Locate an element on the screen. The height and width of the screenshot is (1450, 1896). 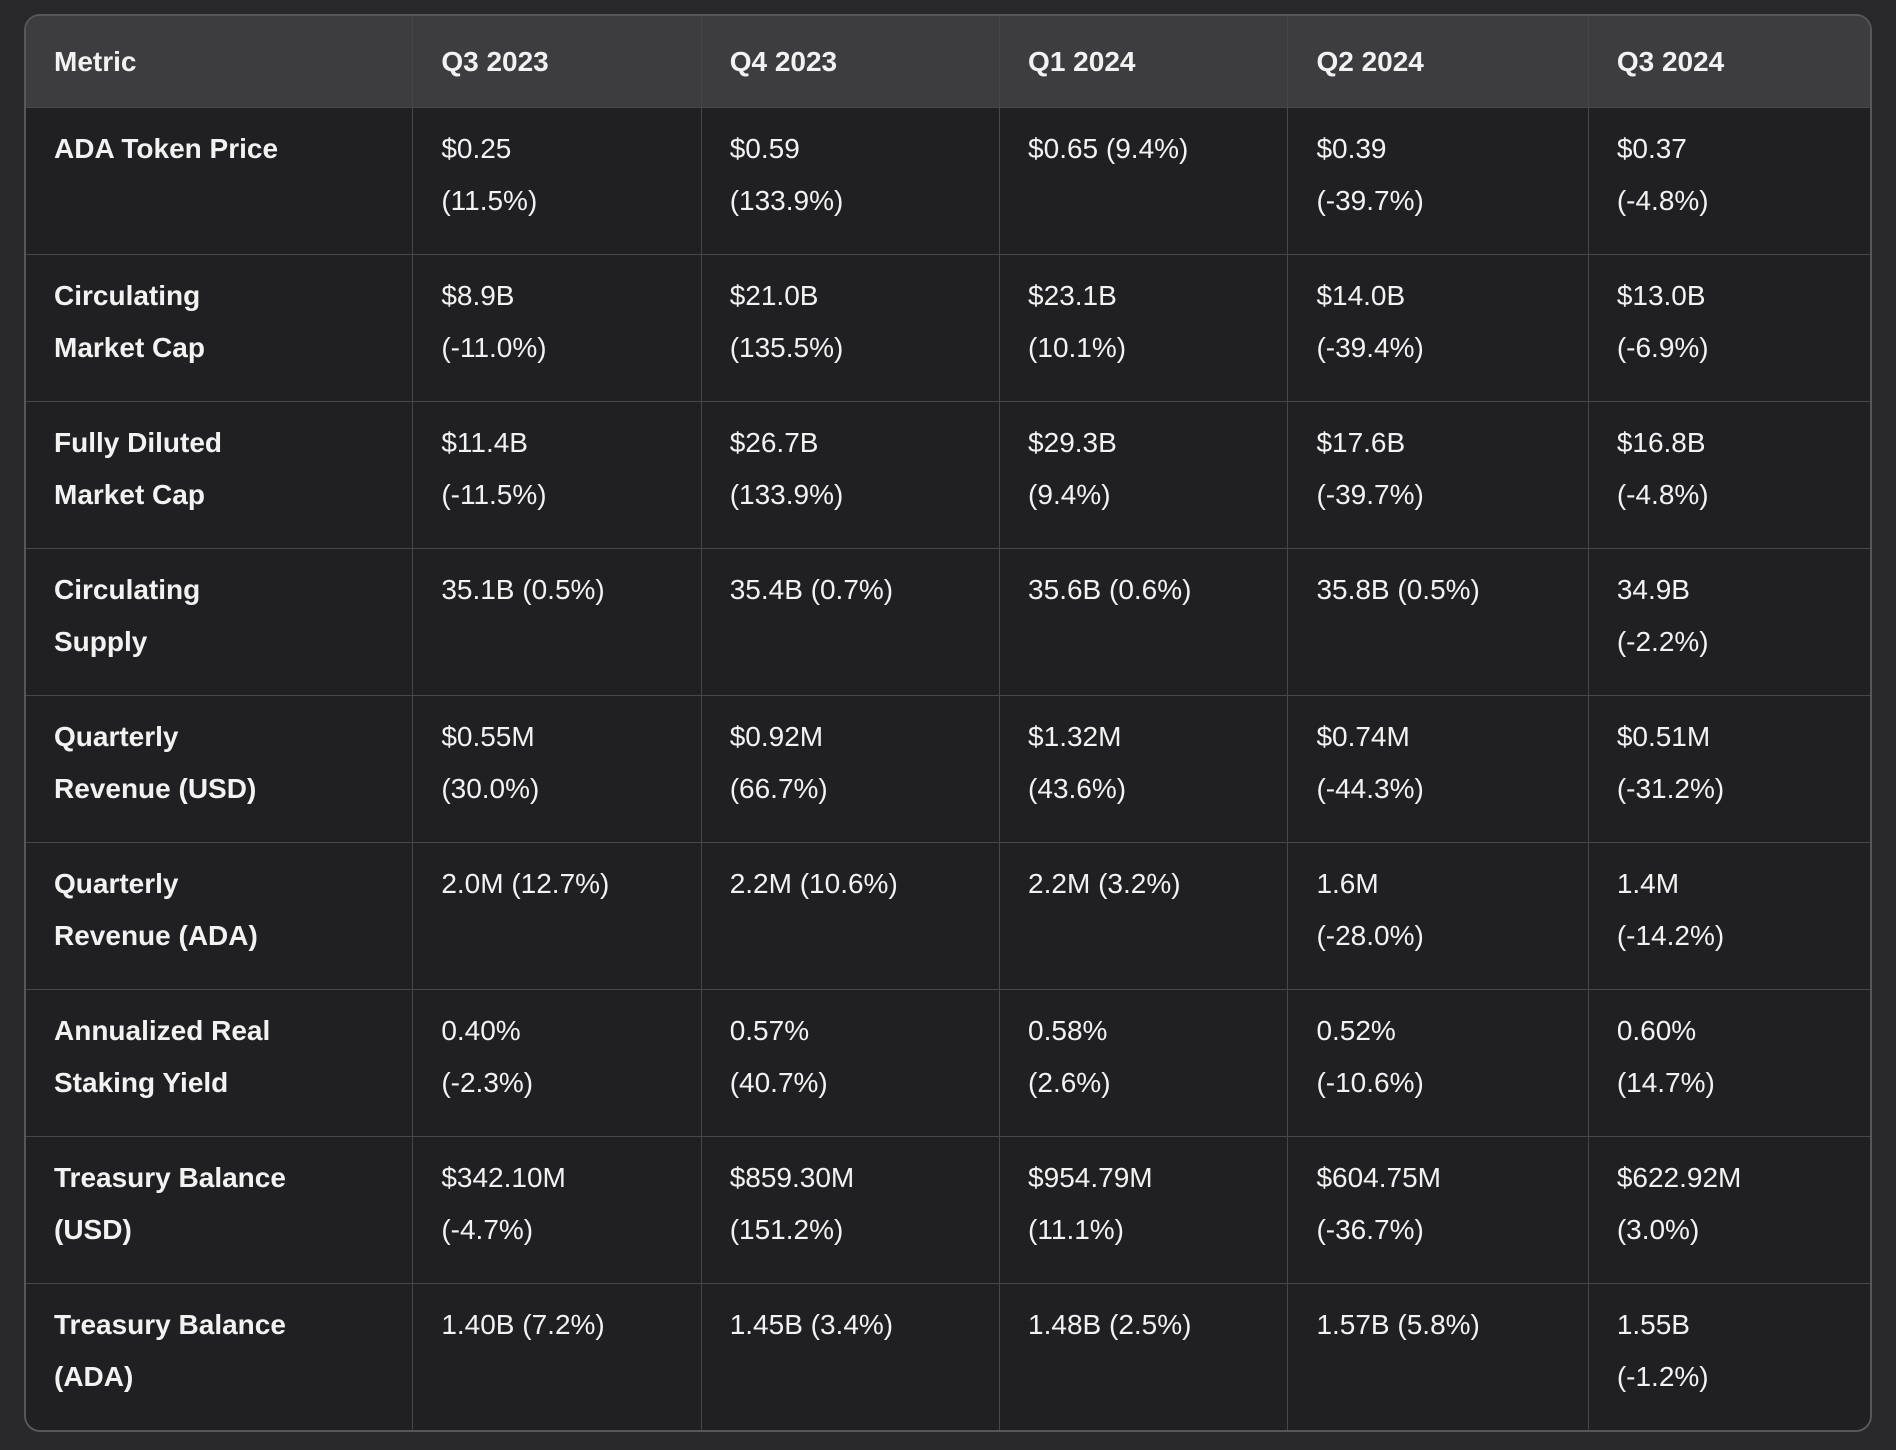
value-cell: 35.4B (0.7%) is located at coordinates (850, 621).